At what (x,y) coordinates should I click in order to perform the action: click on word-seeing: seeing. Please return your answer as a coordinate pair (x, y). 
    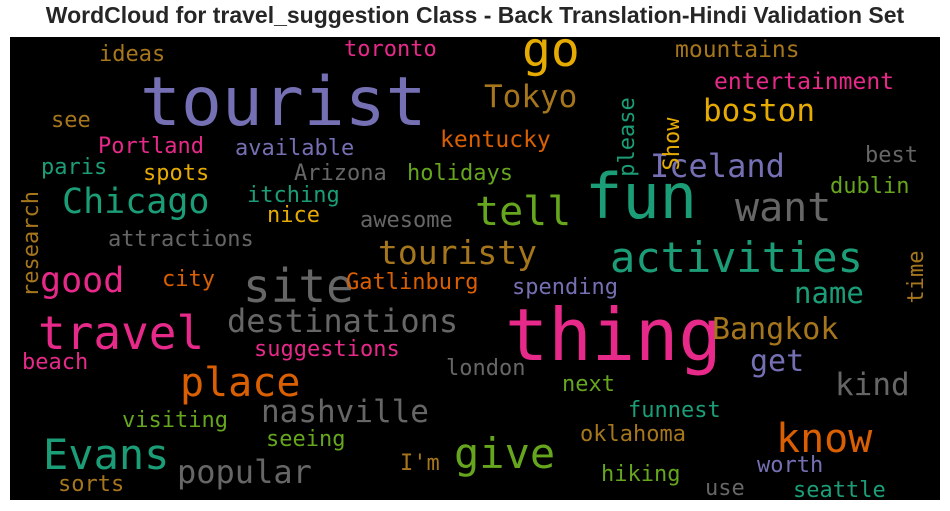
    Looking at the image, I should click on (305, 439).